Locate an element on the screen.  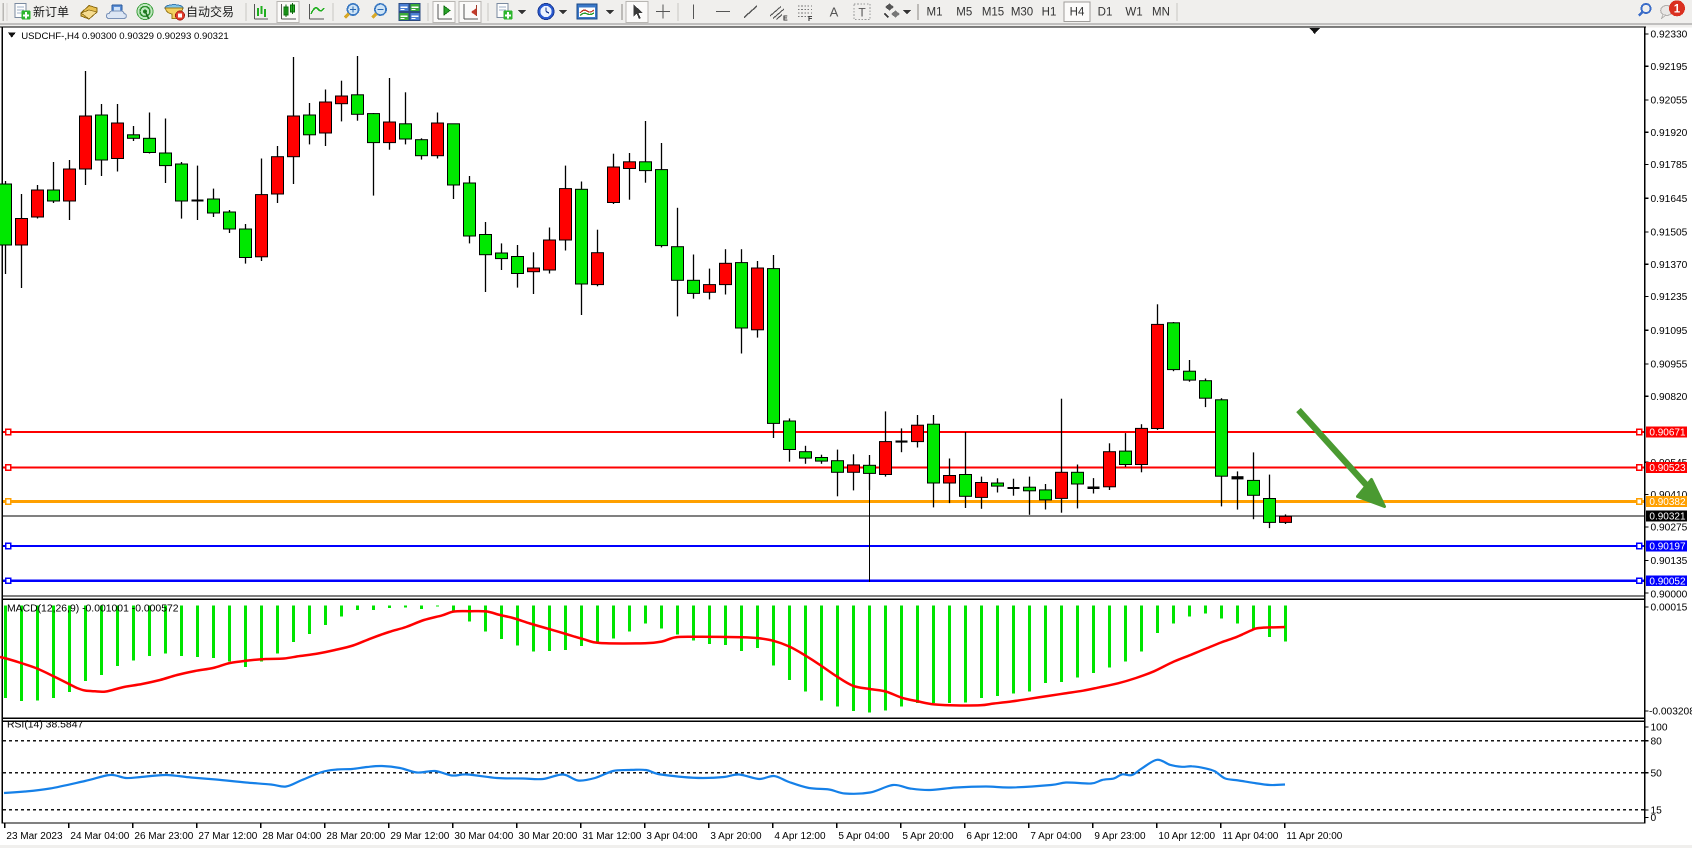
svg-text: 0.90410 is located at coordinates (1669, 495).